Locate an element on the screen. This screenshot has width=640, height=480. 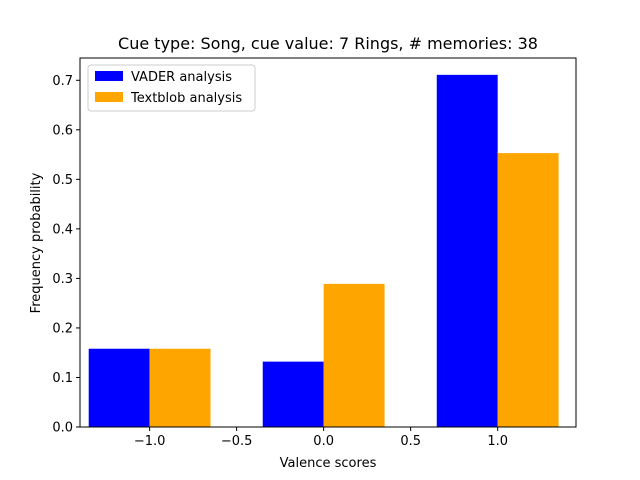
x-tick-label: −1.0 is located at coordinates (150, 441).